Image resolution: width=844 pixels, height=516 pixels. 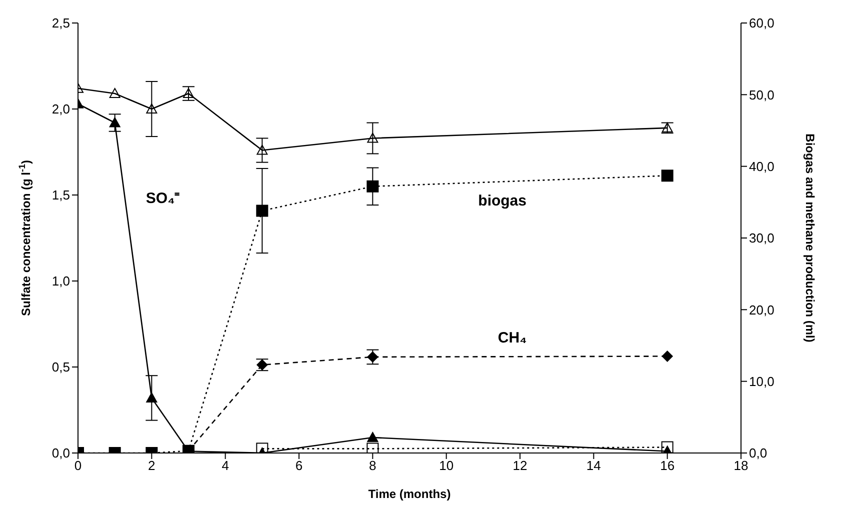 I want to click on x-tick-label: 12, so click(x=520, y=466).